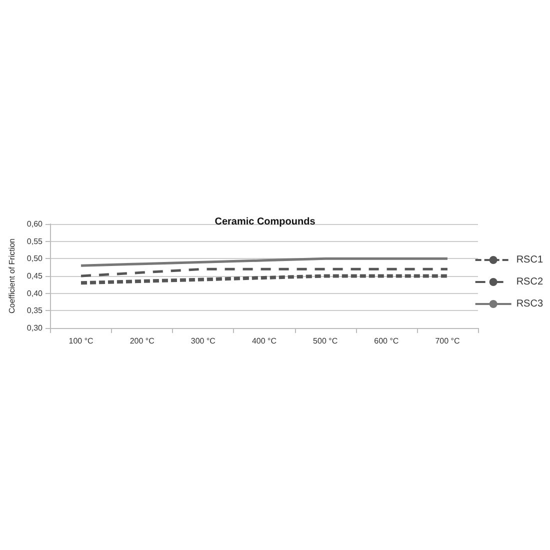 The height and width of the screenshot is (550, 550). Describe the element at coordinates (35, 259) in the screenshot. I see `y-tick-label: 0,50` at that location.